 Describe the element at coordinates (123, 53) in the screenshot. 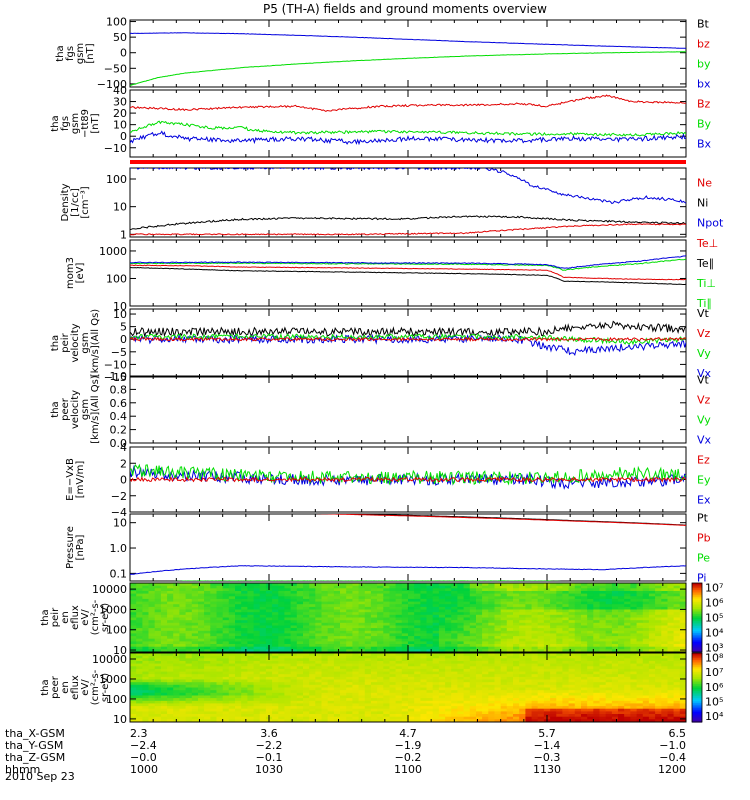

I see `y-tick-label: 0` at that location.